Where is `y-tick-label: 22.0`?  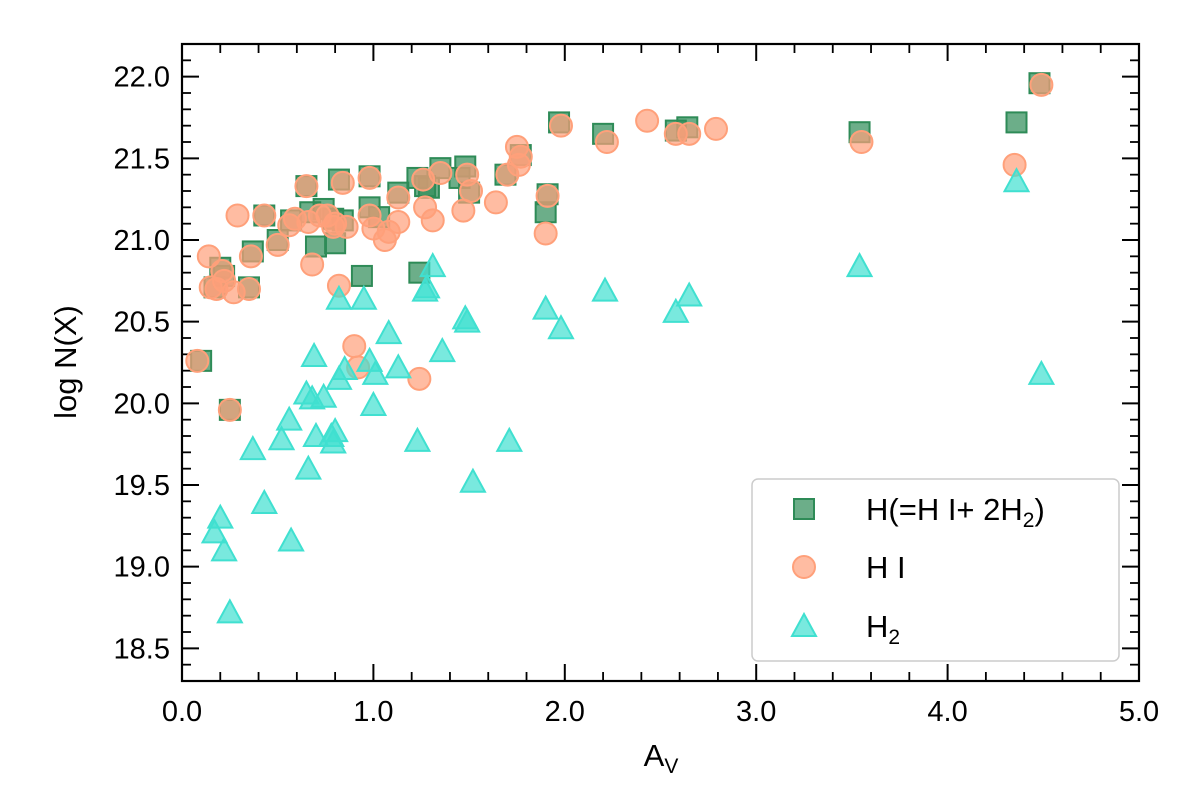 y-tick-label: 22.0 is located at coordinates (142, 78).